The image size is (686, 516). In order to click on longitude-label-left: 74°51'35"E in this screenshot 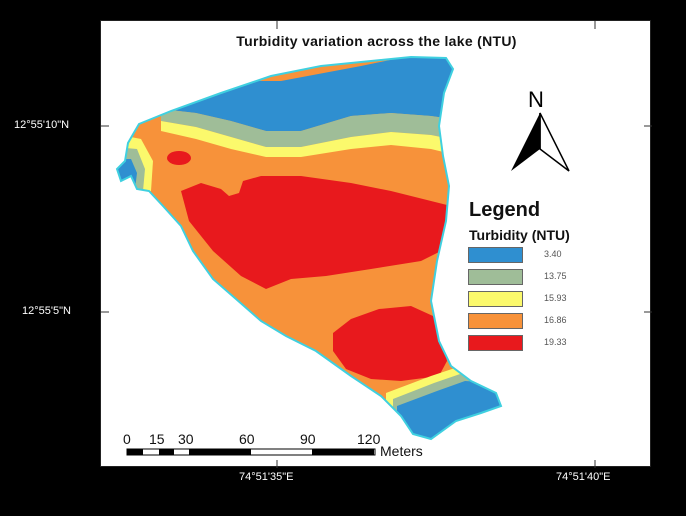, I will do `click(266, 477)`.